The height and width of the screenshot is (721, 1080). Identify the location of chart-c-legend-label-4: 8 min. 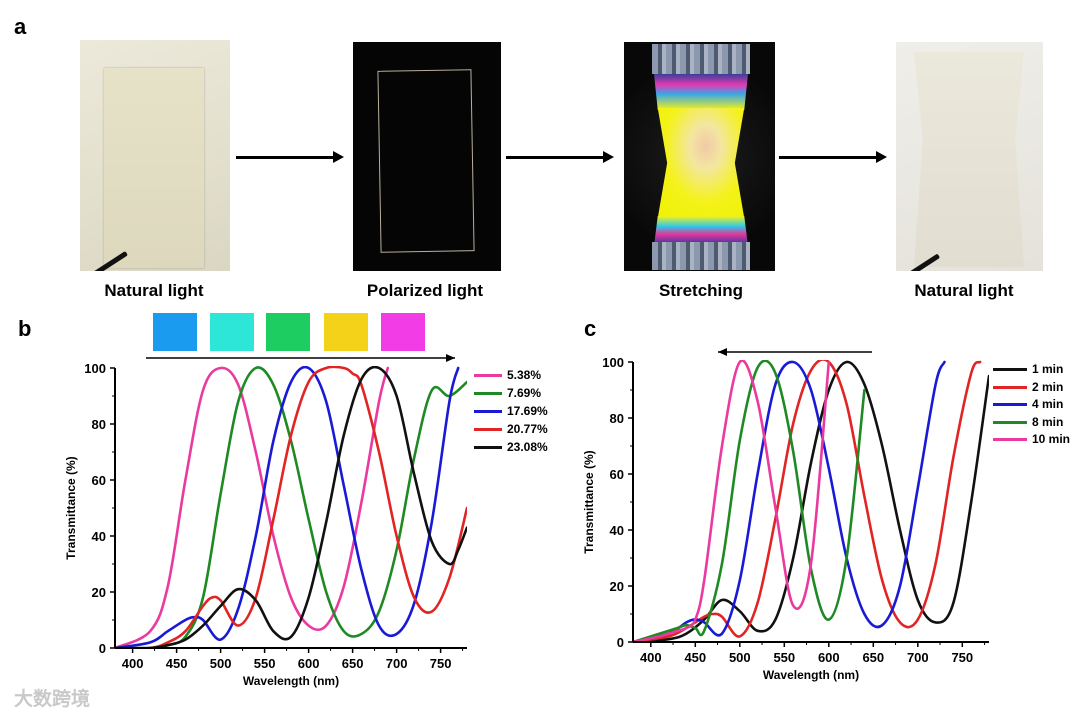
(1048, 421).